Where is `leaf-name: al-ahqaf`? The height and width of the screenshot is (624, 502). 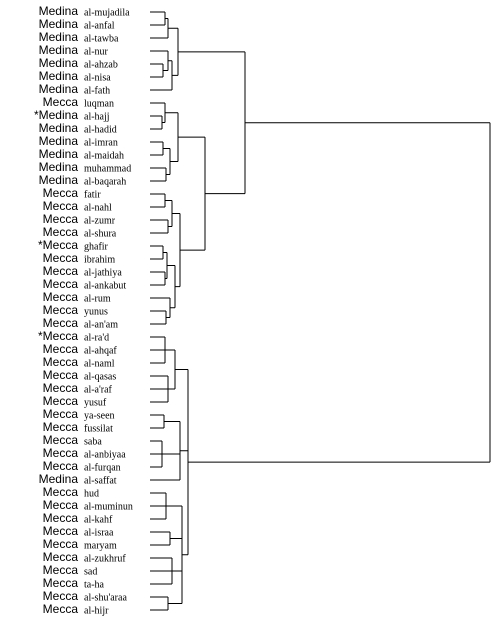
leaf-name: al-ahqaf is located at coordinates (100, 350).